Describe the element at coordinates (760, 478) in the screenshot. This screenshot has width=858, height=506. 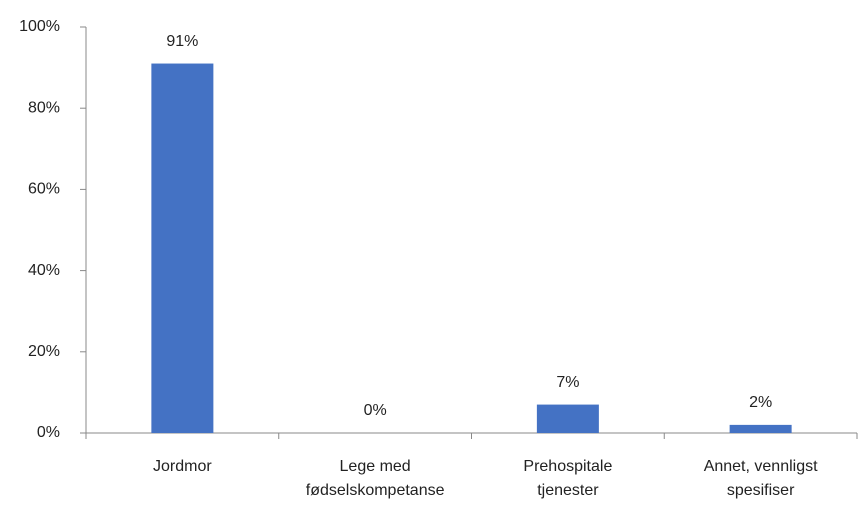
I see `x-tick-label: Annet, vennligst spesifiser` at that location.